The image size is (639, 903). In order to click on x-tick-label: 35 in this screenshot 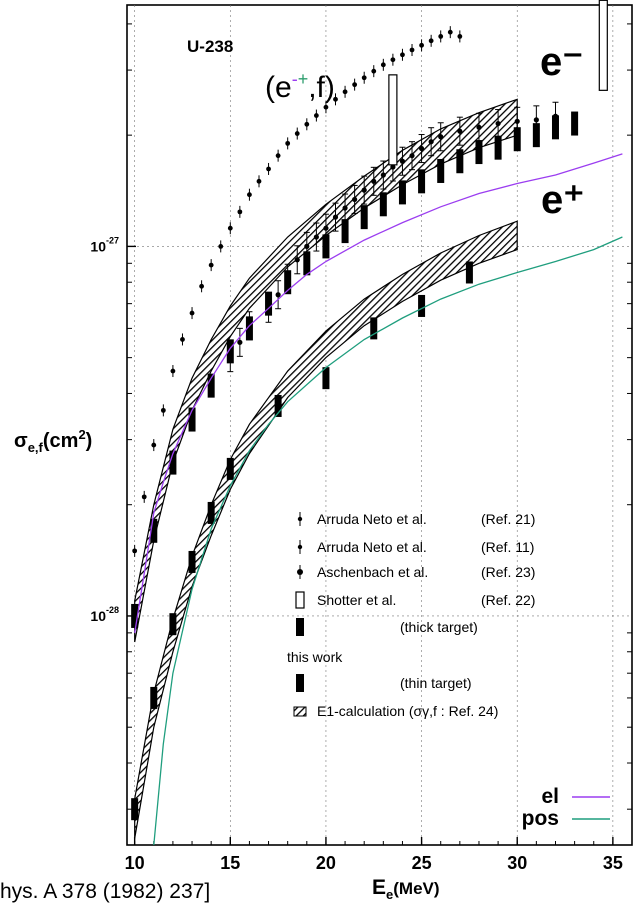, I will do `click(613, 863)`.